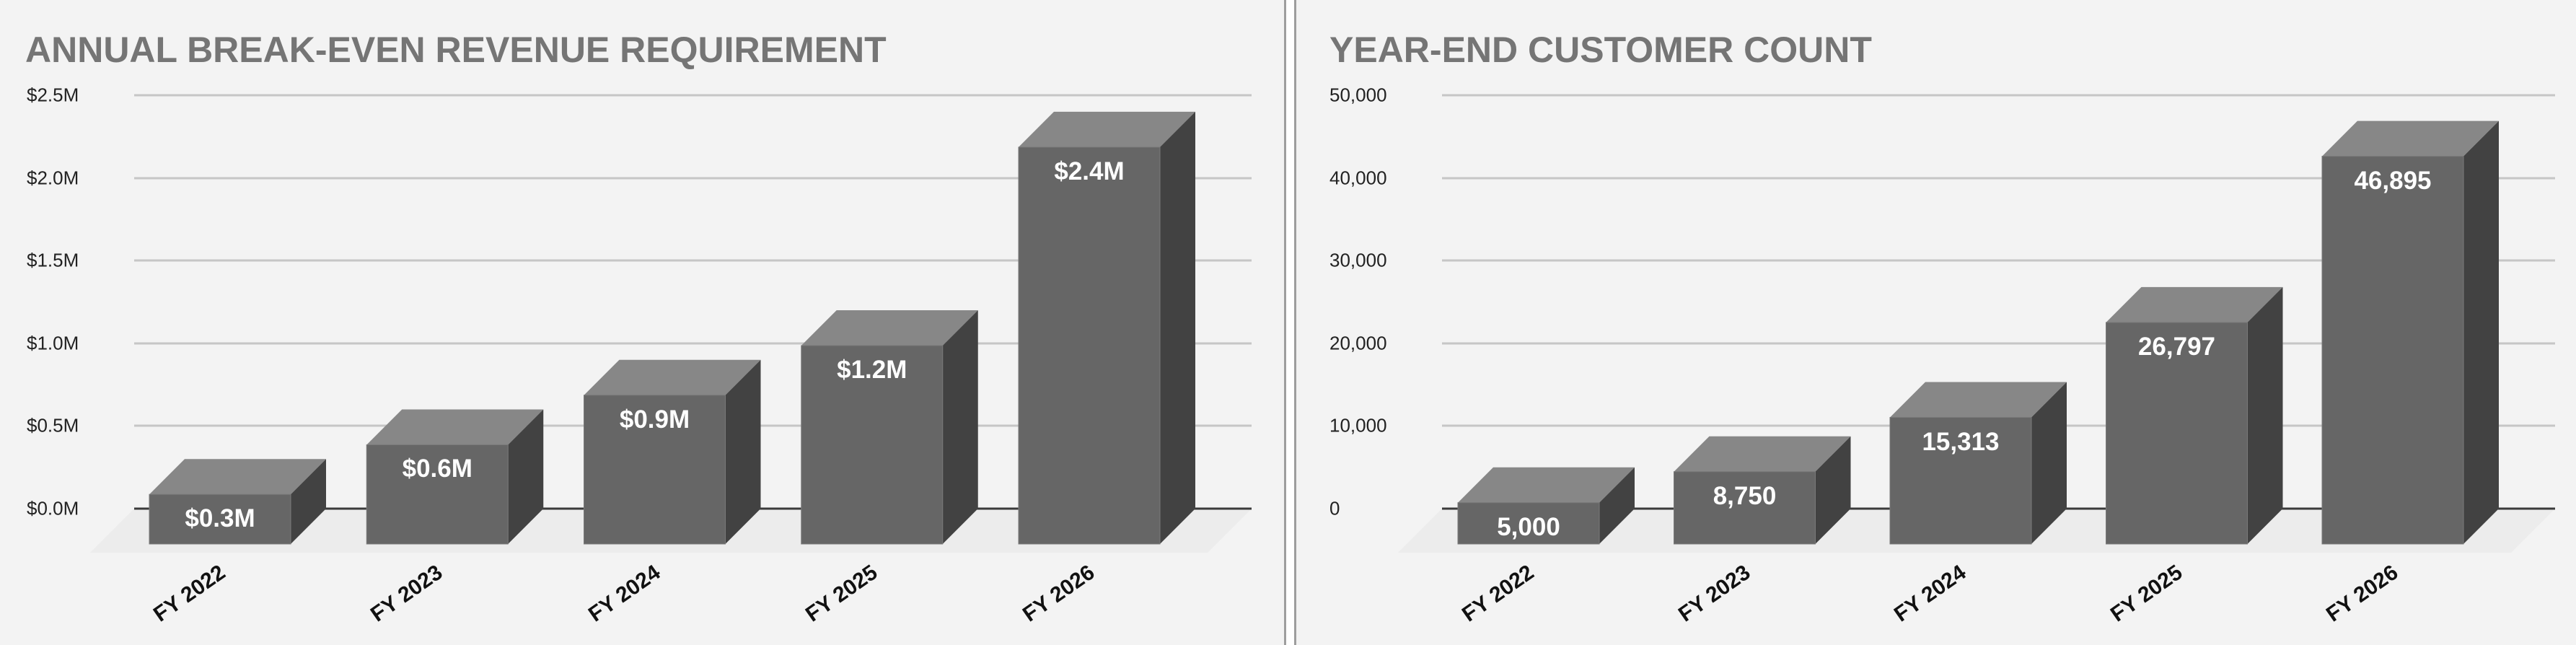  Describe the element at coordinates (53, 343) in the screenshot. I see `y-tick-label: $1.0M` at that location.